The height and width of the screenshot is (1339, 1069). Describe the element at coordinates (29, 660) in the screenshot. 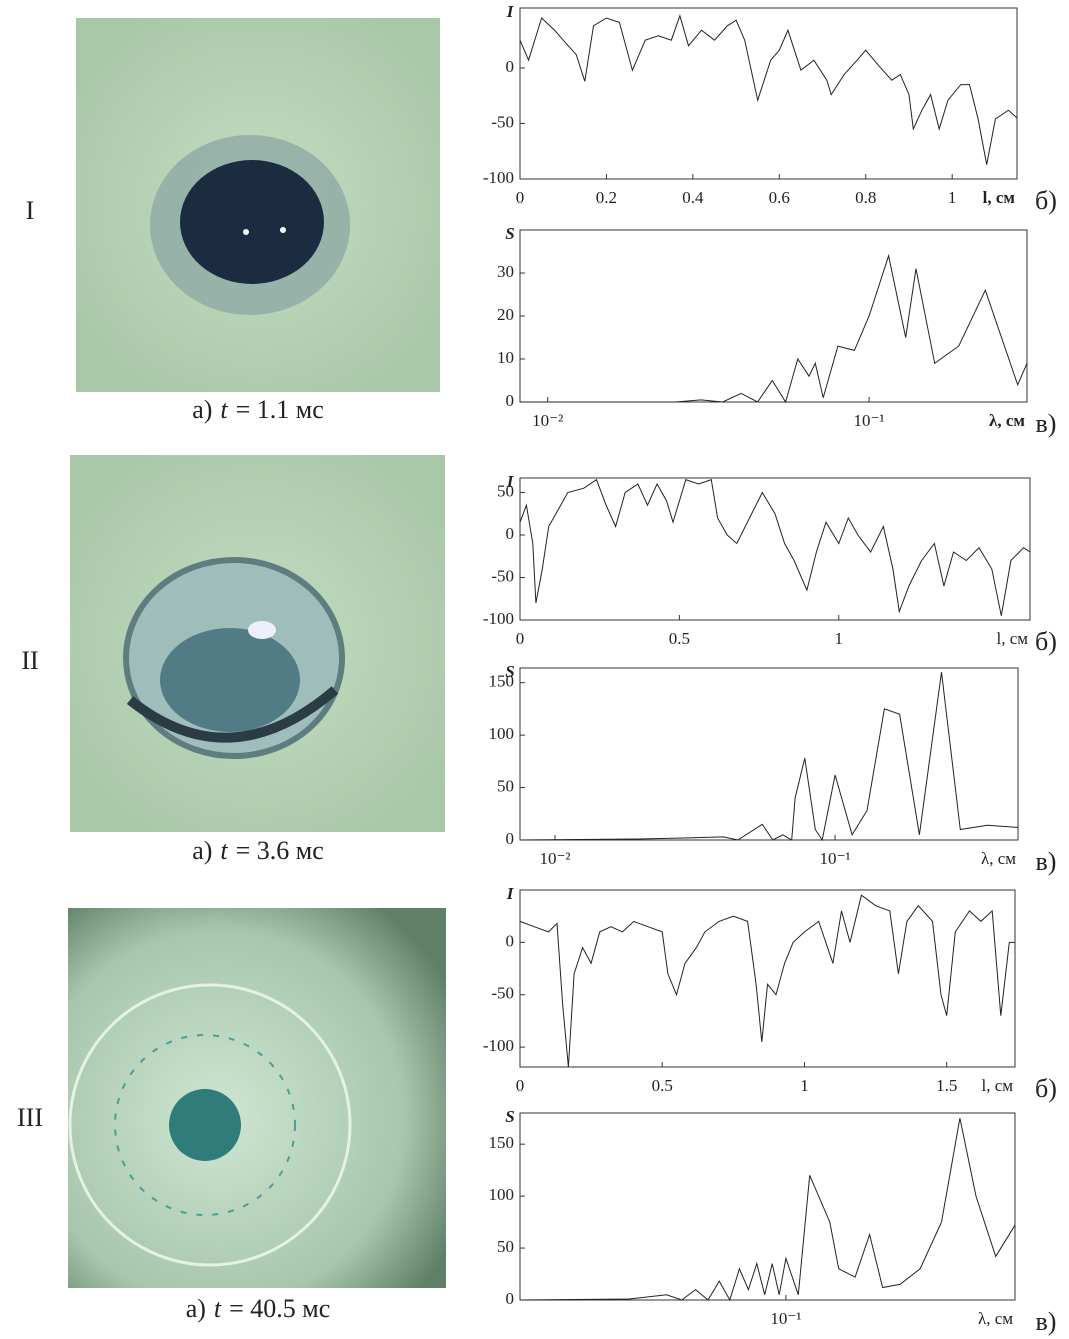

I see `row-label: II` at that location.